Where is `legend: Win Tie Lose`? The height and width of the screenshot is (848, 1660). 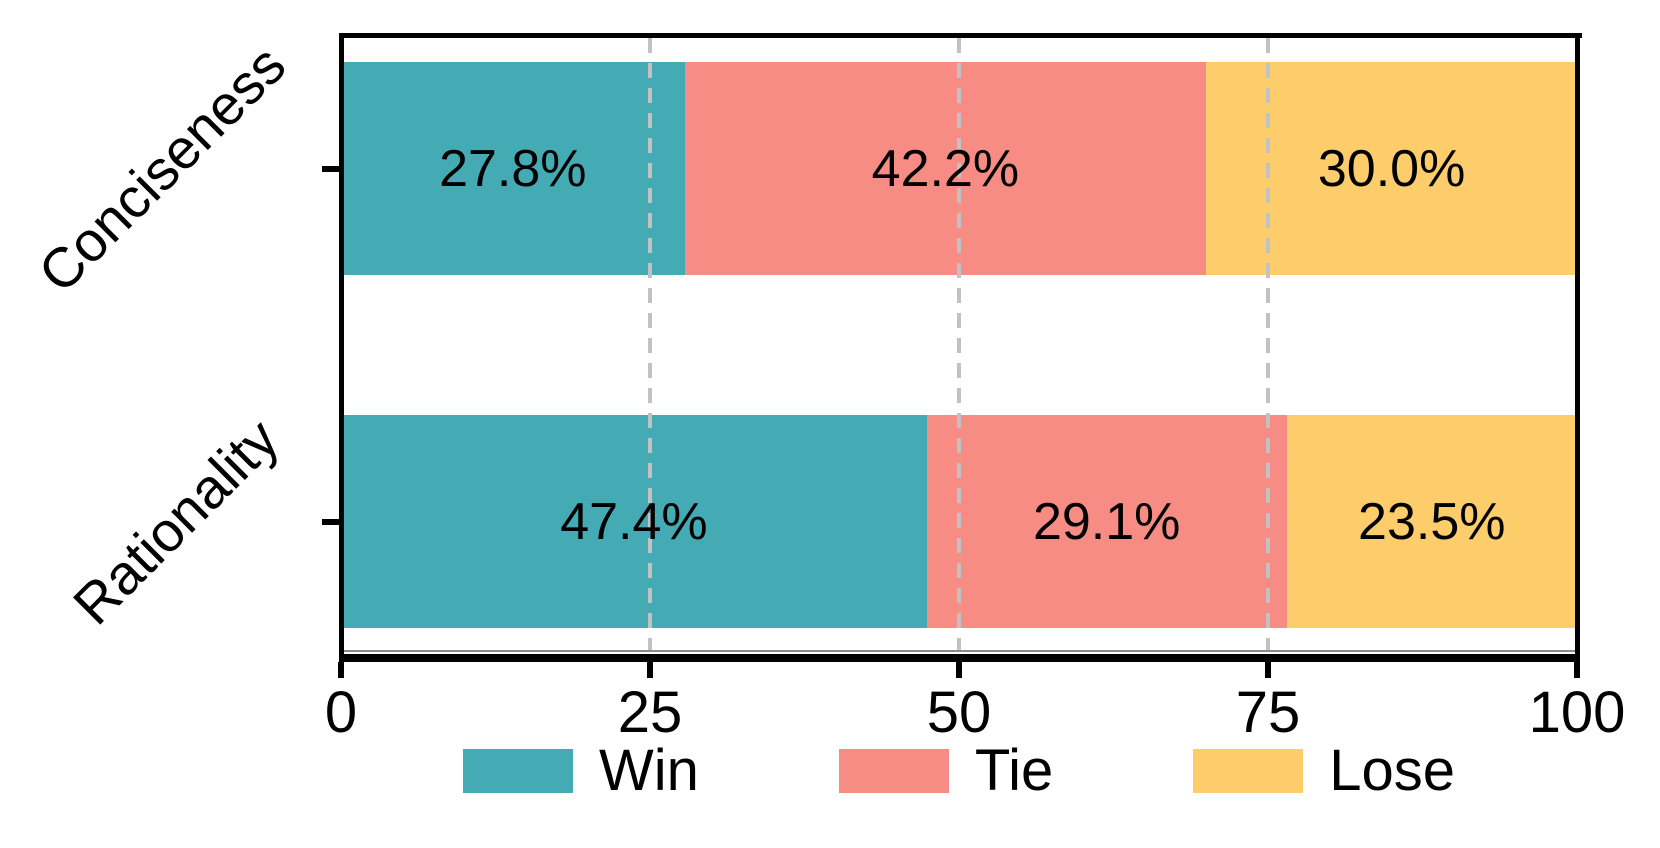 legend: Win Tie Lose is located at coordinates (959, 771).